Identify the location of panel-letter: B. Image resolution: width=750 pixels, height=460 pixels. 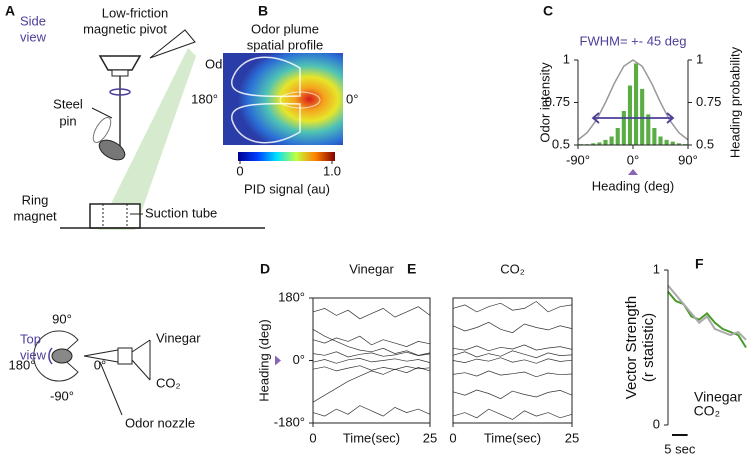
(263, 11).